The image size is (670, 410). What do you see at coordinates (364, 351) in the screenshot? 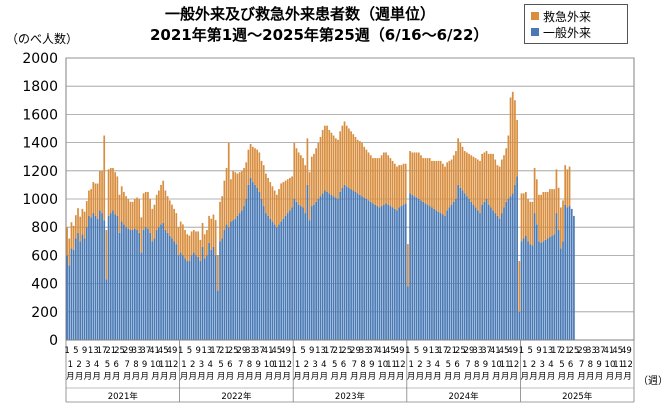
I see `week-tick-label: 33` at bounding box center [364, 351].